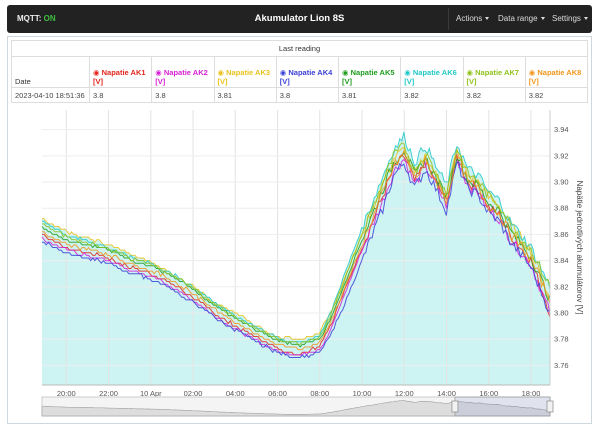  I want to click on mqtt-label: MQTT:, so click(29, 18).